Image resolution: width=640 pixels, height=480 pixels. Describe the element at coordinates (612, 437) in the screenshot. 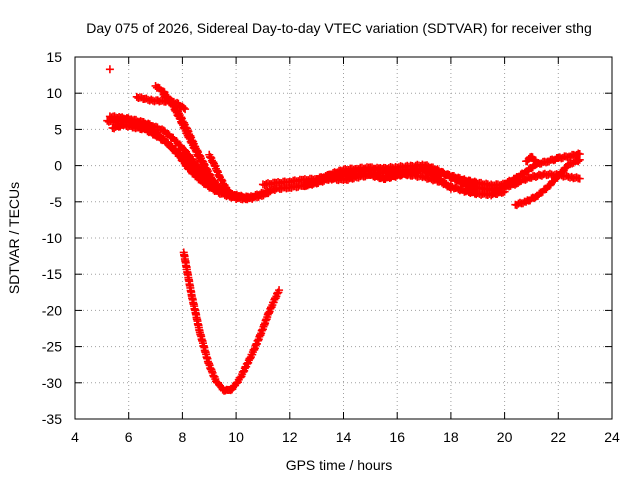

I see `x-tick-label: 24` at that location.